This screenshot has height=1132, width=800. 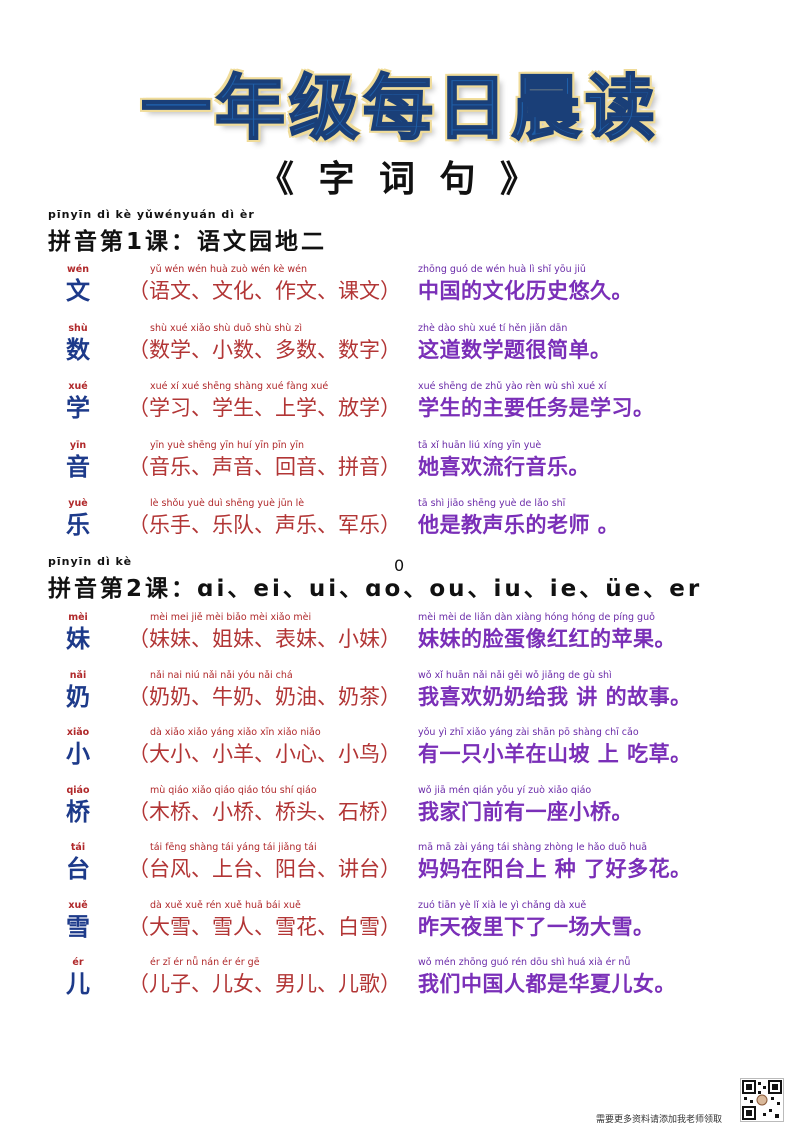 I want to click on head-char-pinyin: nǎi, so click(x=78, y=675).